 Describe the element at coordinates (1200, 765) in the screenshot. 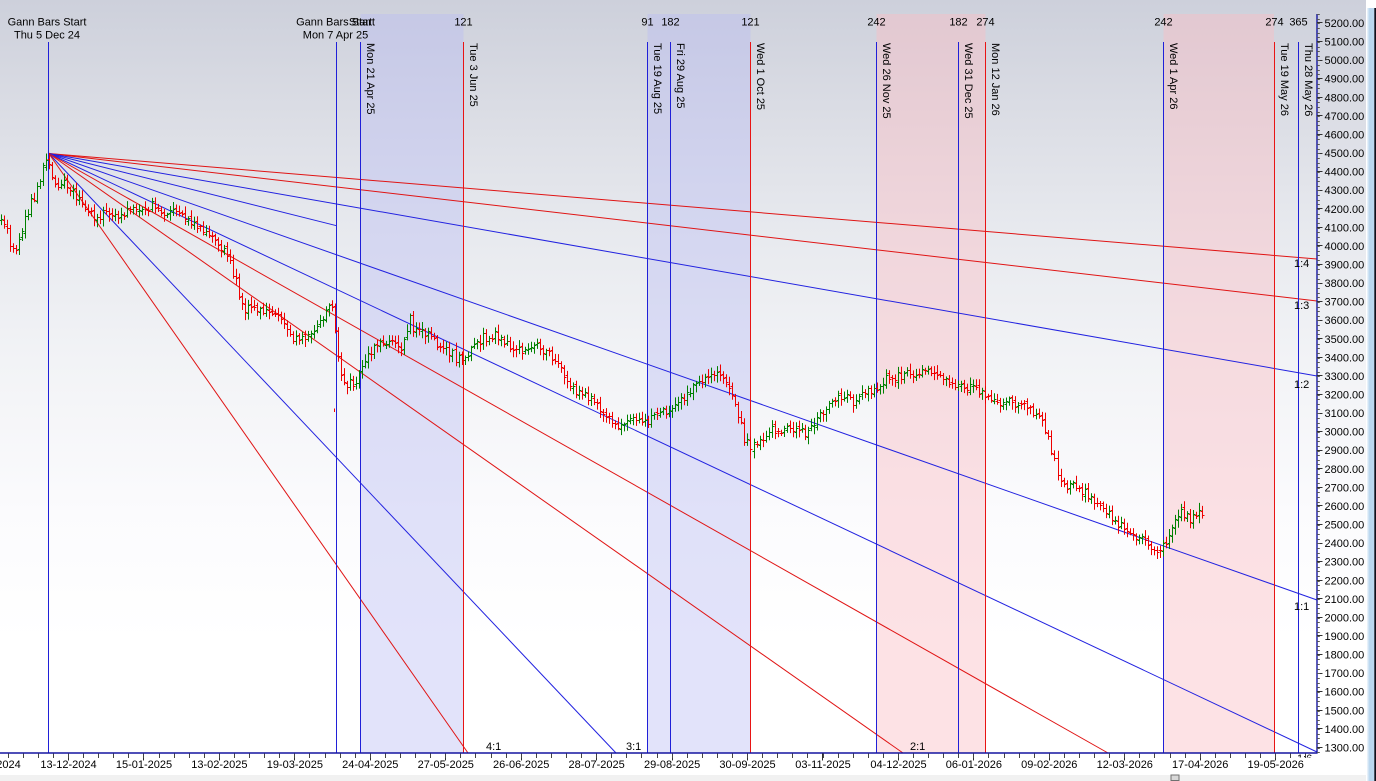

I see `svg-text: 17-04-2026` at that location.